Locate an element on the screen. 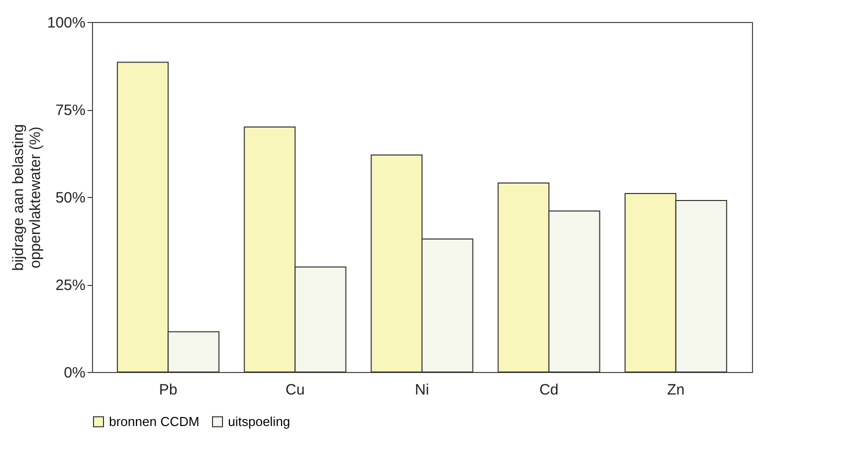 The width and height of the screenshot is (851, 455). y-tick-label: 50% is located at coordinates (70, 198).